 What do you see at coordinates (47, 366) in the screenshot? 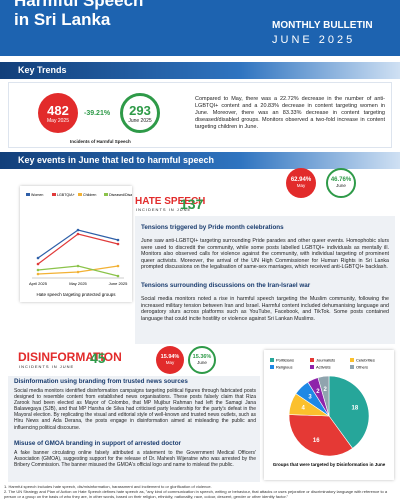
I see `di-sublabel: INCIDENTS IN JUNE` at bounding box center [47, 366].